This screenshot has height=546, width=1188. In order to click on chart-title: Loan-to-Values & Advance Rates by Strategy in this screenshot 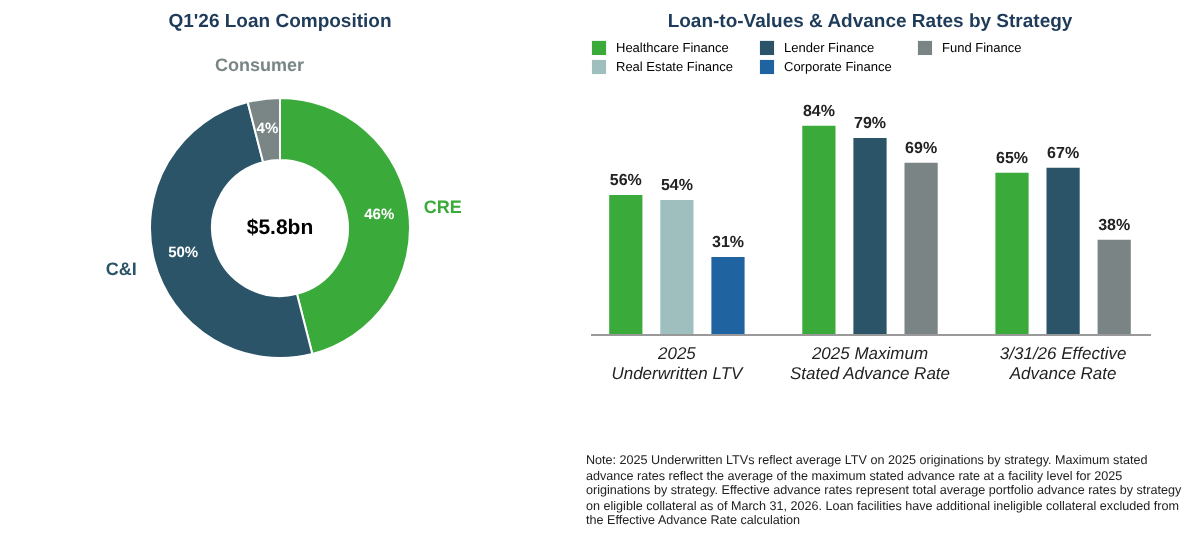, I will do `click(870, 22)`.